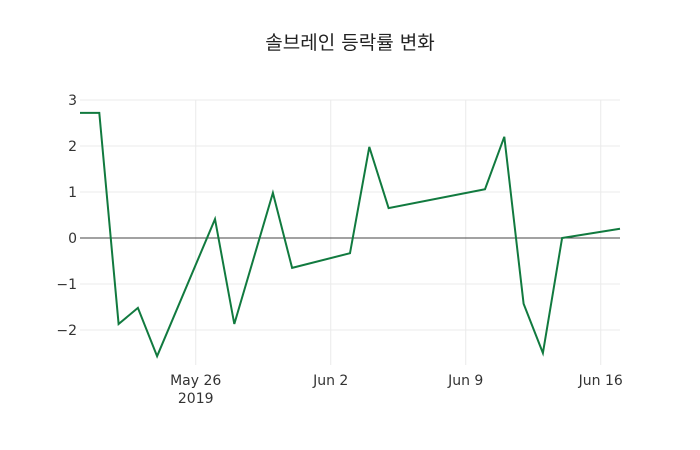  I want to click on y-tick-label: 0, so click(72, 239).